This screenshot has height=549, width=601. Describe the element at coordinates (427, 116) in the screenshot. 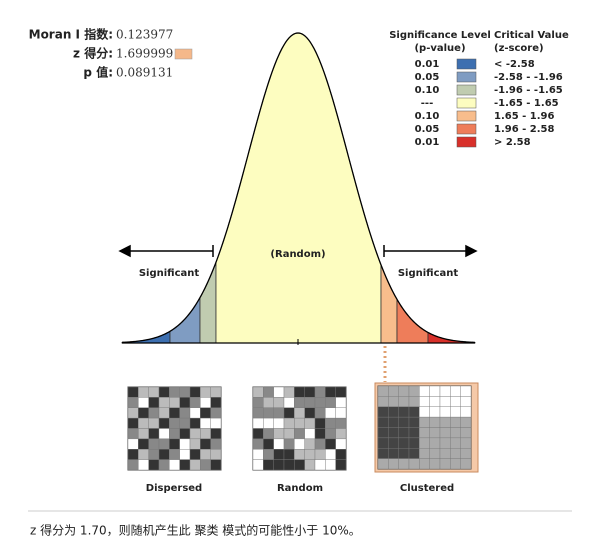

I see `legend-p: 0.10` at that location.